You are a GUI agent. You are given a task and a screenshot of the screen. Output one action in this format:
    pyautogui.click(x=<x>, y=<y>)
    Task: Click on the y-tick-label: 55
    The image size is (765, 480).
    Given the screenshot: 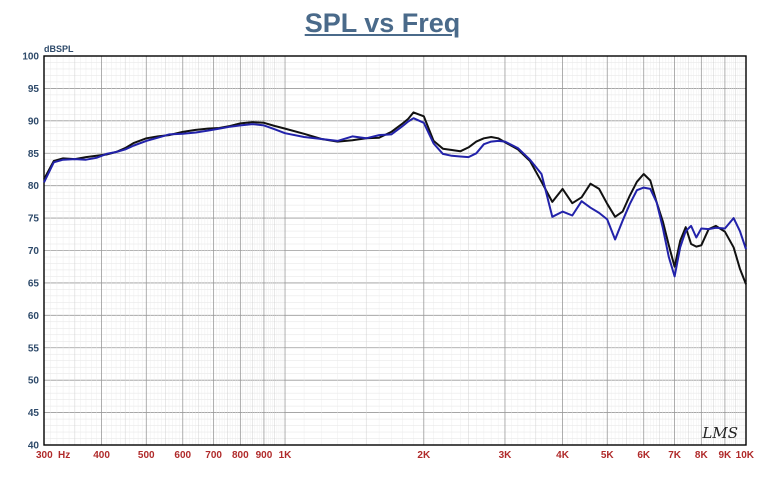 What is the action you would take?
    pyautogui.click(x=34, y=348)
    